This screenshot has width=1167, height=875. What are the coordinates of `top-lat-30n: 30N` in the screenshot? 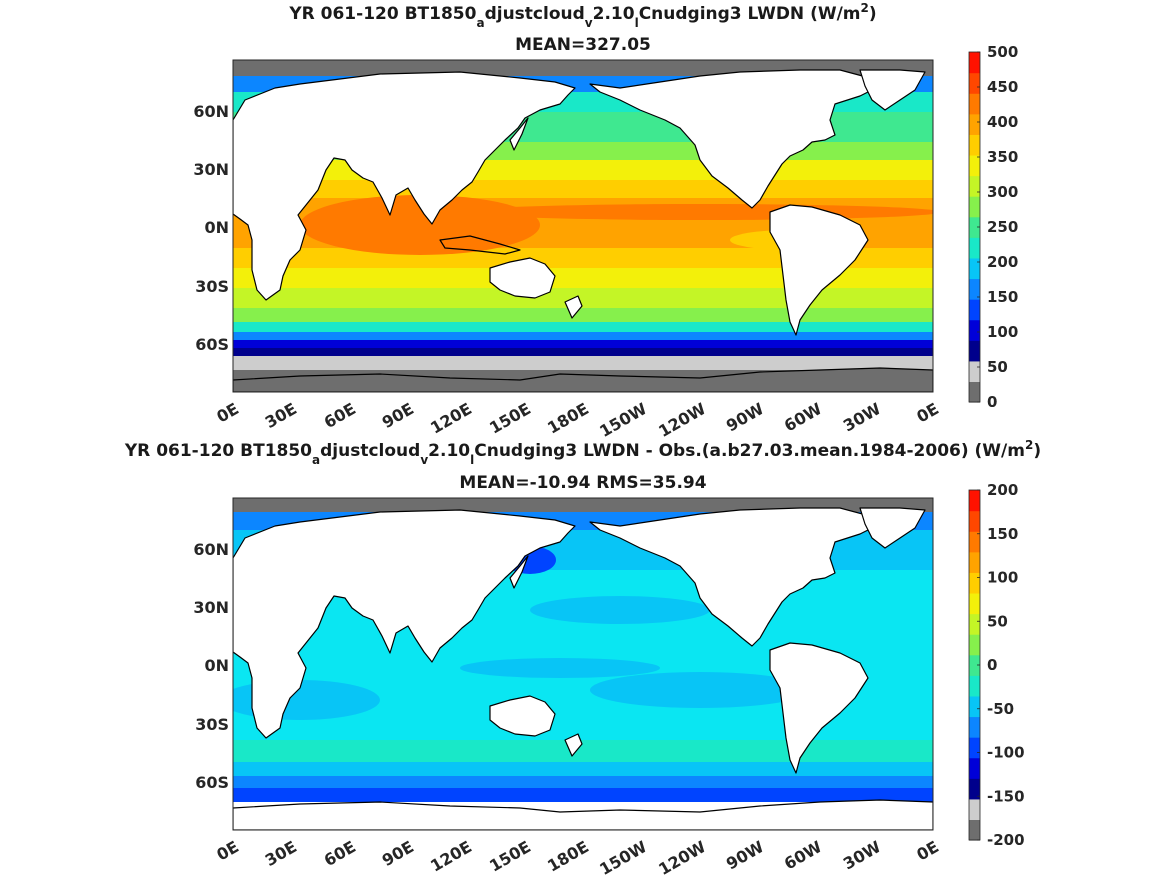 It's located at (211, 169).